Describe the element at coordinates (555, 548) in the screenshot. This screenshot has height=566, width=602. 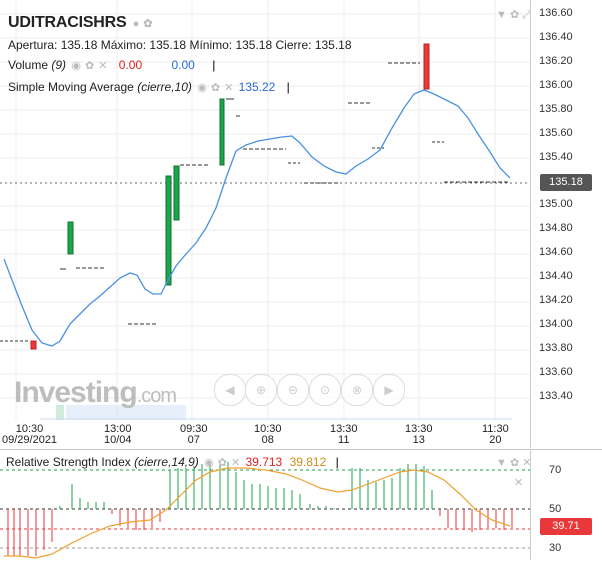
I see `rsi-tick: 30` at that location.